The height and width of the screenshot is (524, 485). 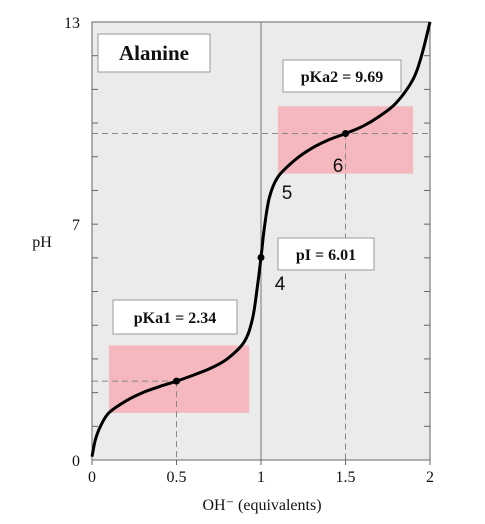 I want to click on title-box, so click(x=154, y=53).